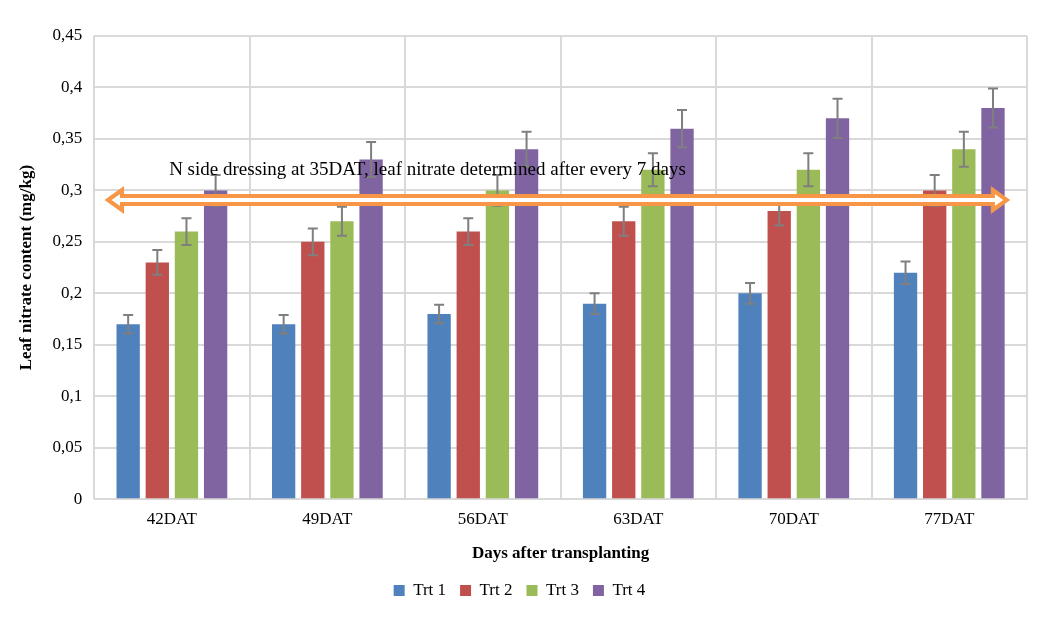 The width and height of the screenshot is (1043, 621). Describe the element at coordinates (560, 553) in the screenshot. I see `x-axis-title: Days after transplanting` at that location.